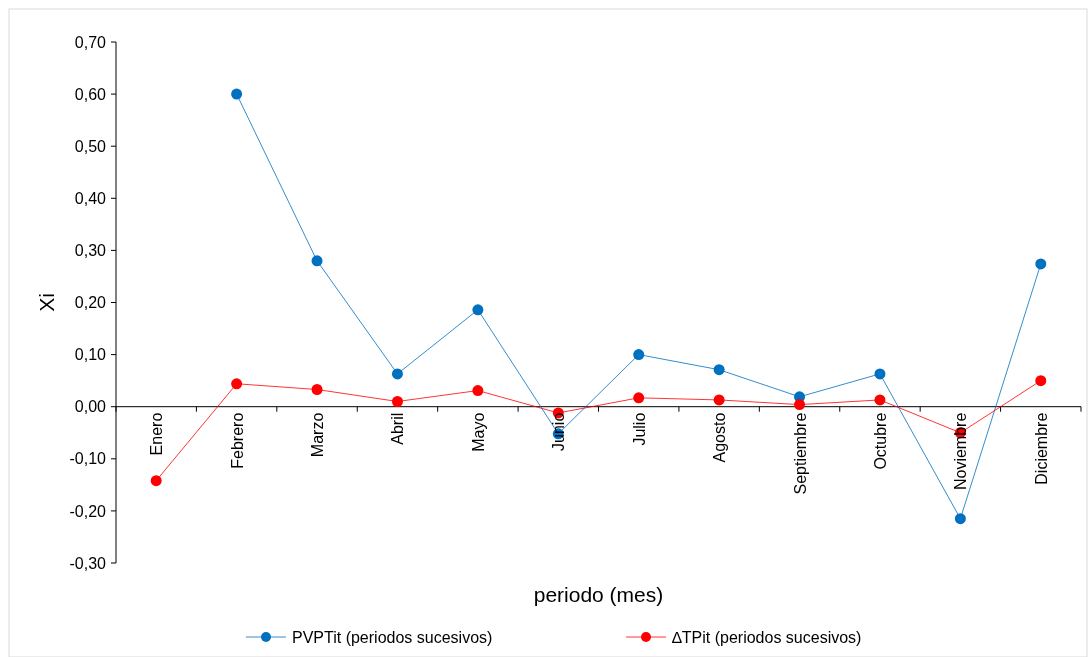 The width and height of the screenshot is (1088, 657). Describe the element at coordinates (961, 451) in the screenshot. I see `x-tick-label: Noviembre` at that location.